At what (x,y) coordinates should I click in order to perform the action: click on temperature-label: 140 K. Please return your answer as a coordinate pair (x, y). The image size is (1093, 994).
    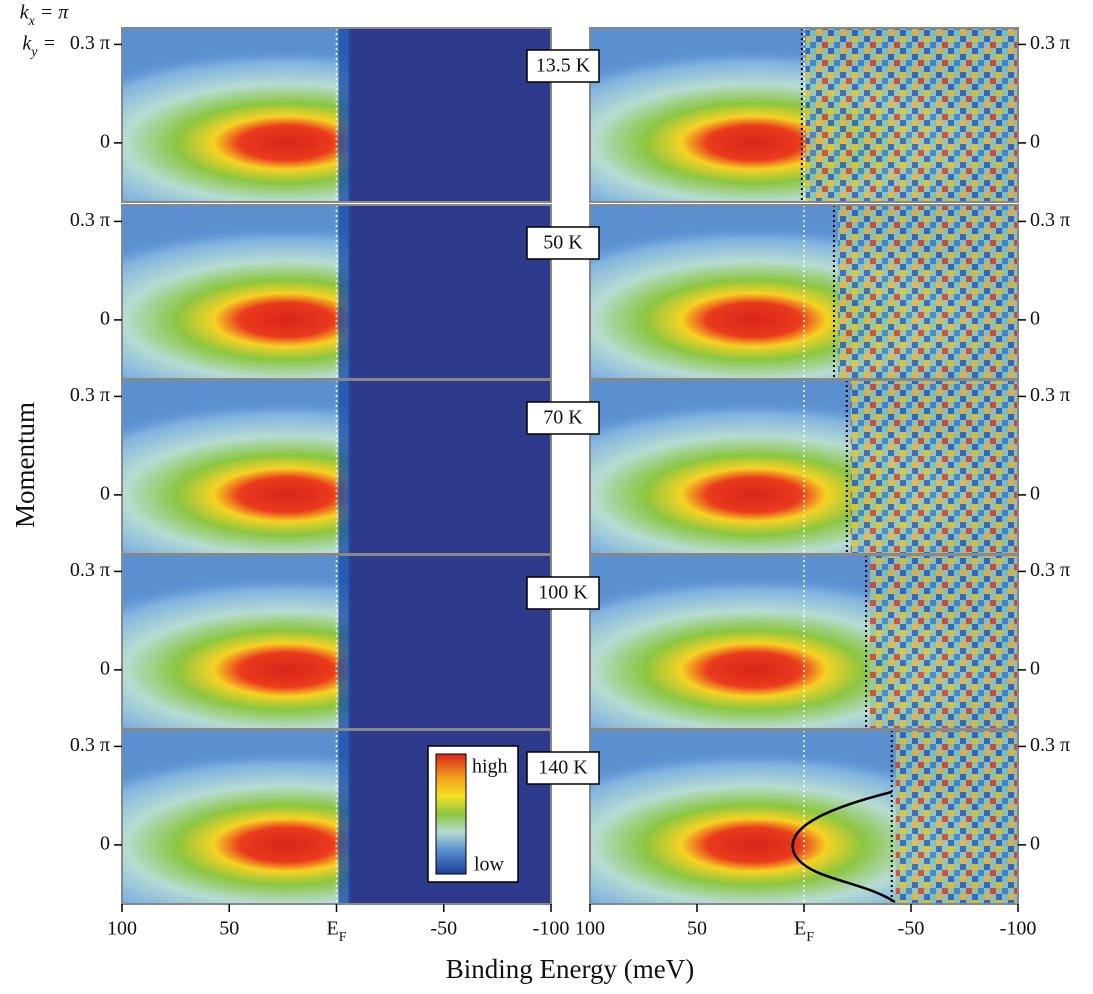
    Looking at the image, I should click on (563, 768).